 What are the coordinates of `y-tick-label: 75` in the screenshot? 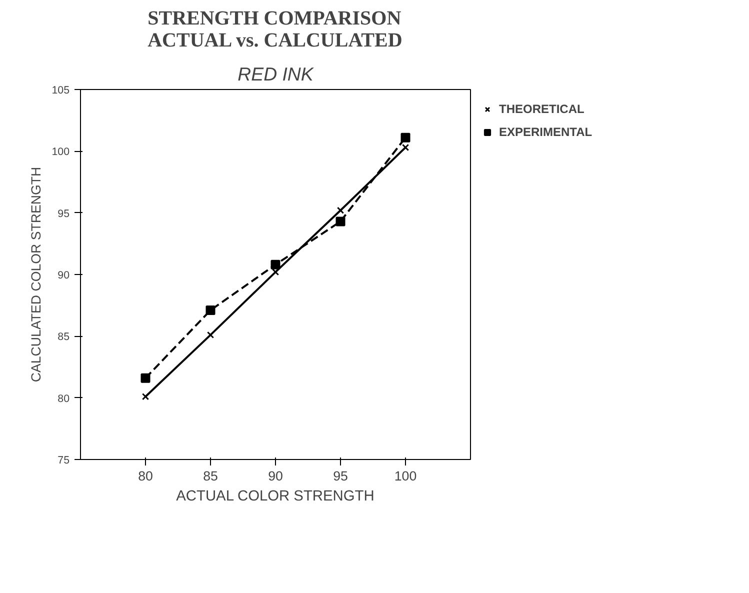 It's located at (64, 460).